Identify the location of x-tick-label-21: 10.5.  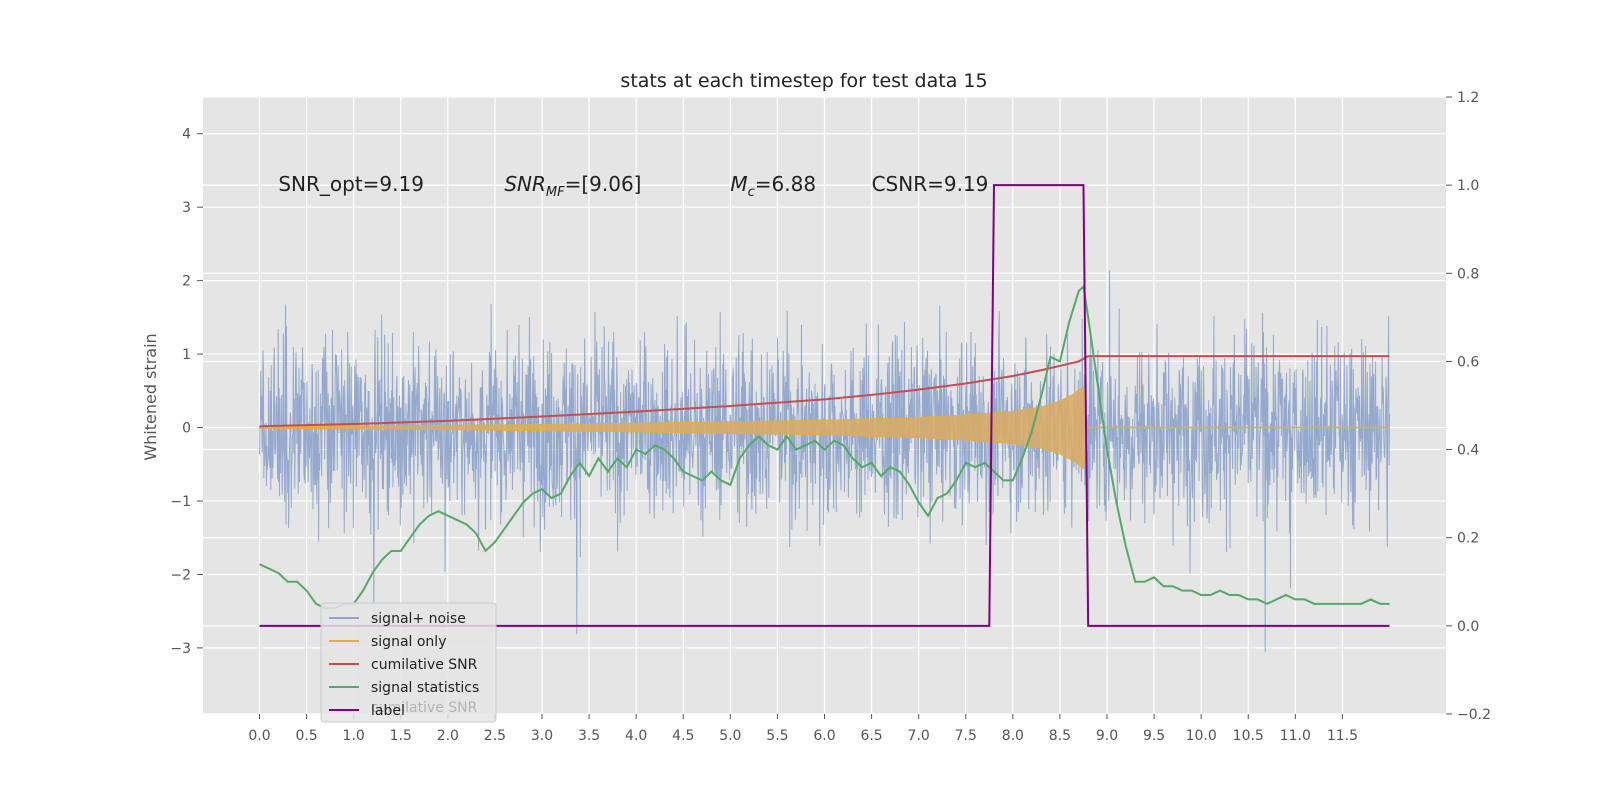
(1248, 736).